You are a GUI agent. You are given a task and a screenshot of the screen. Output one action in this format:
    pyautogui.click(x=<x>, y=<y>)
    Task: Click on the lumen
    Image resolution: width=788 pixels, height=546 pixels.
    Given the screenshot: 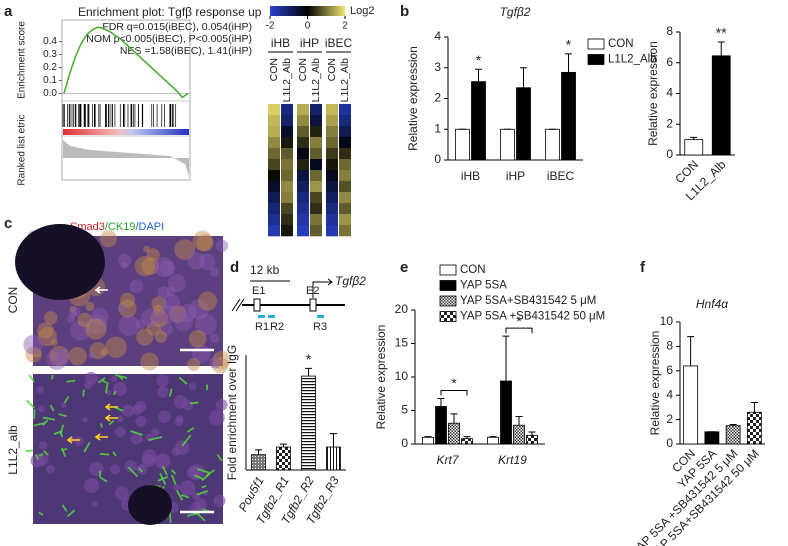 What is the action you would take?
    pyautogui.click(x=60, y=262)
    